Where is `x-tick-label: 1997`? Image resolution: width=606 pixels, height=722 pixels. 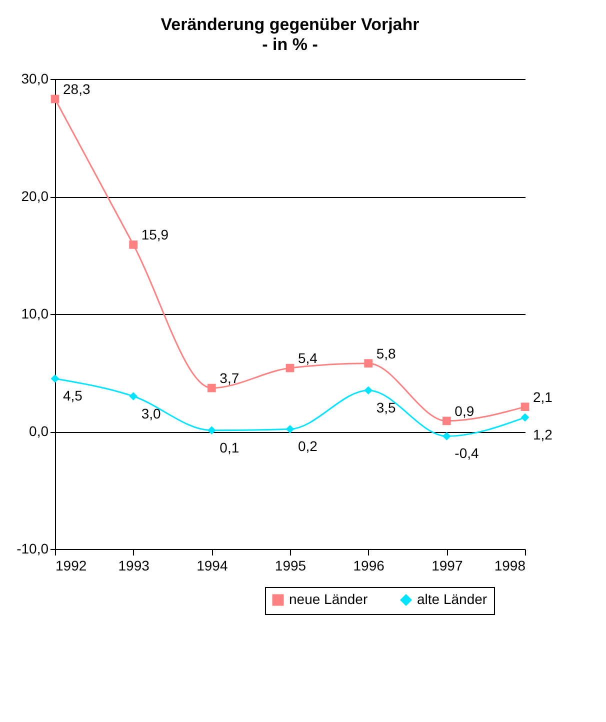 x-tick-label: 1997 is located at coordinates (447, 566).